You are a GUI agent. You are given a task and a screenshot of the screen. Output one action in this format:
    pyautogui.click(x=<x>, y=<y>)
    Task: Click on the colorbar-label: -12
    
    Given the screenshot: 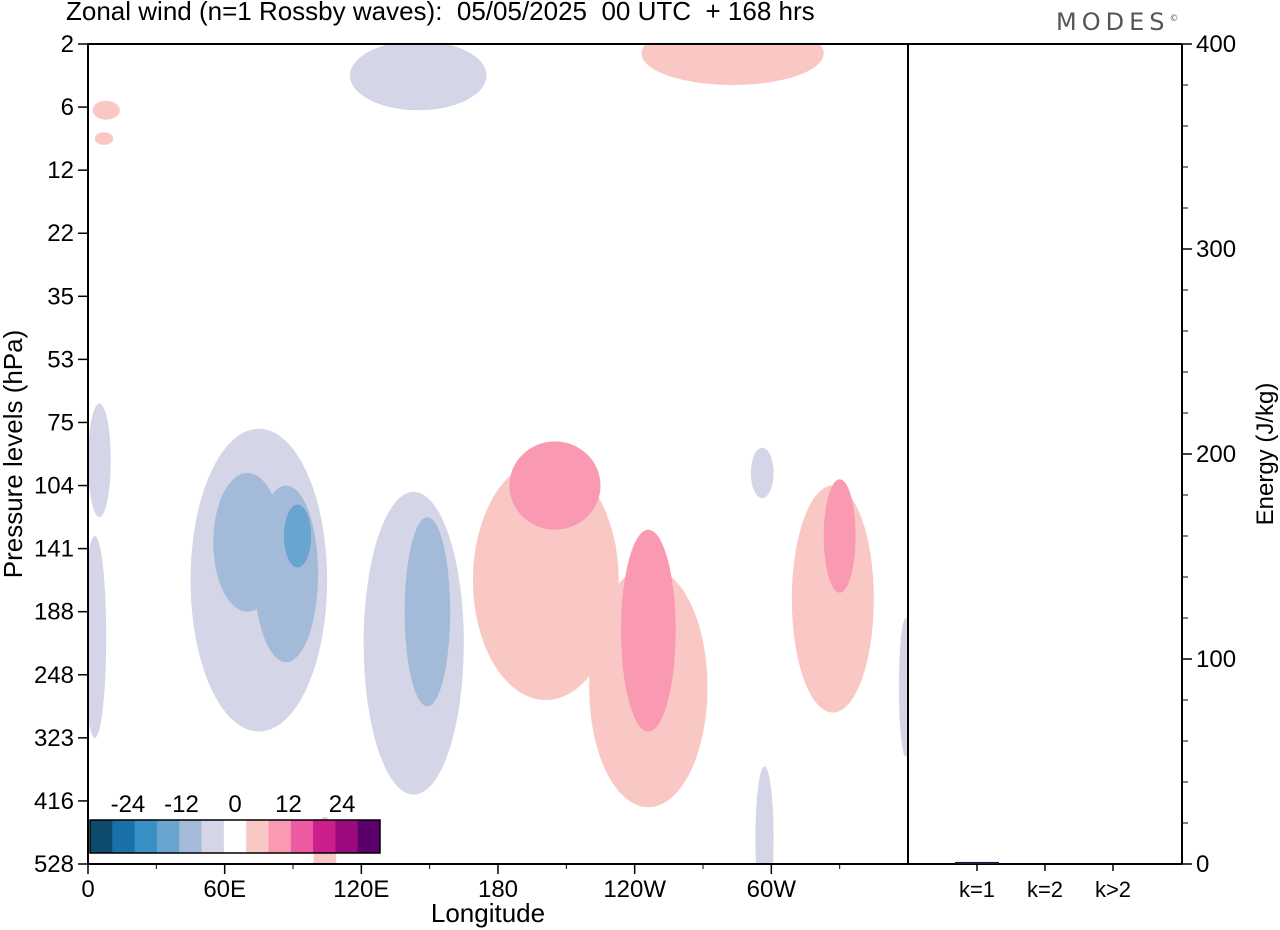 What is the action you would take?
    pyautogui.click(x=181, y=804)
    